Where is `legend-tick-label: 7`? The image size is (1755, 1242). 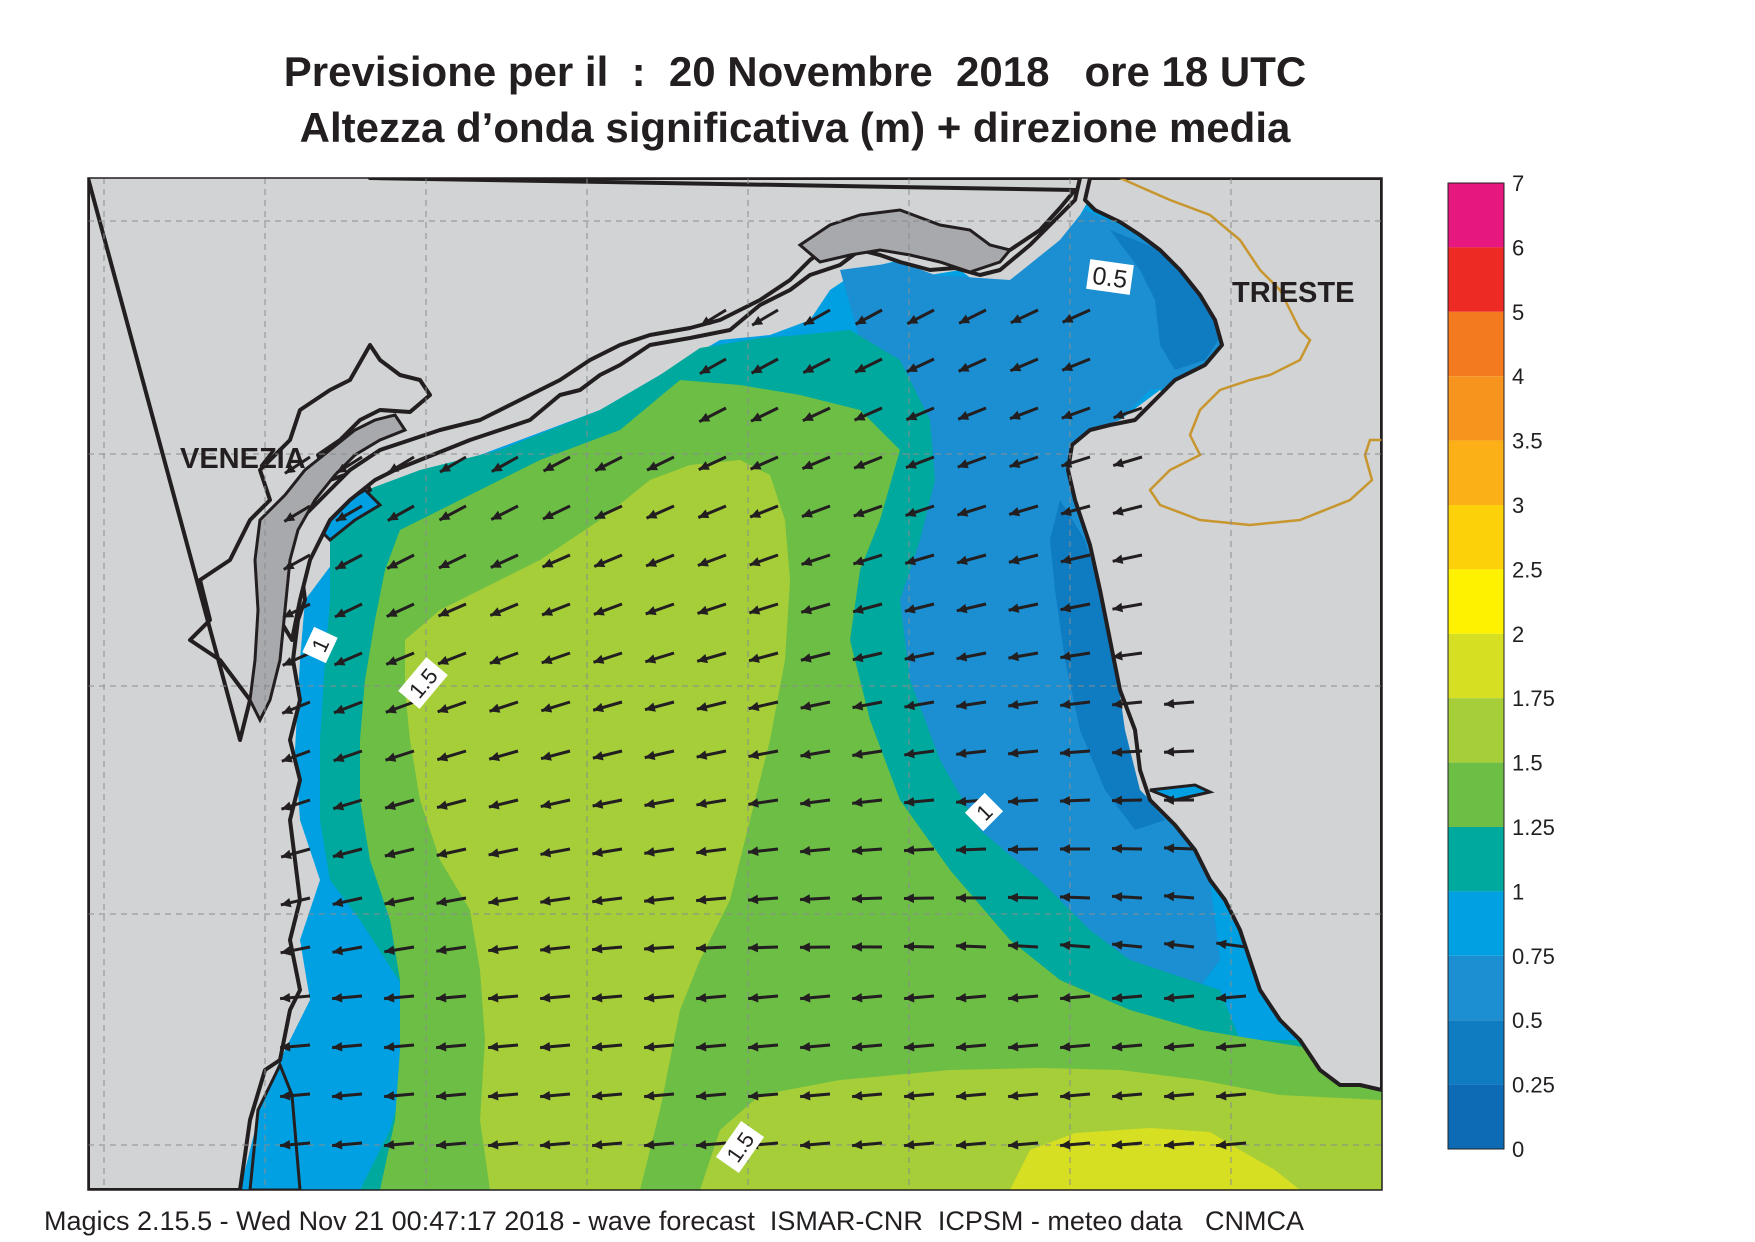 legend-tick-label: 7 is located at coordinates (1518, 183).